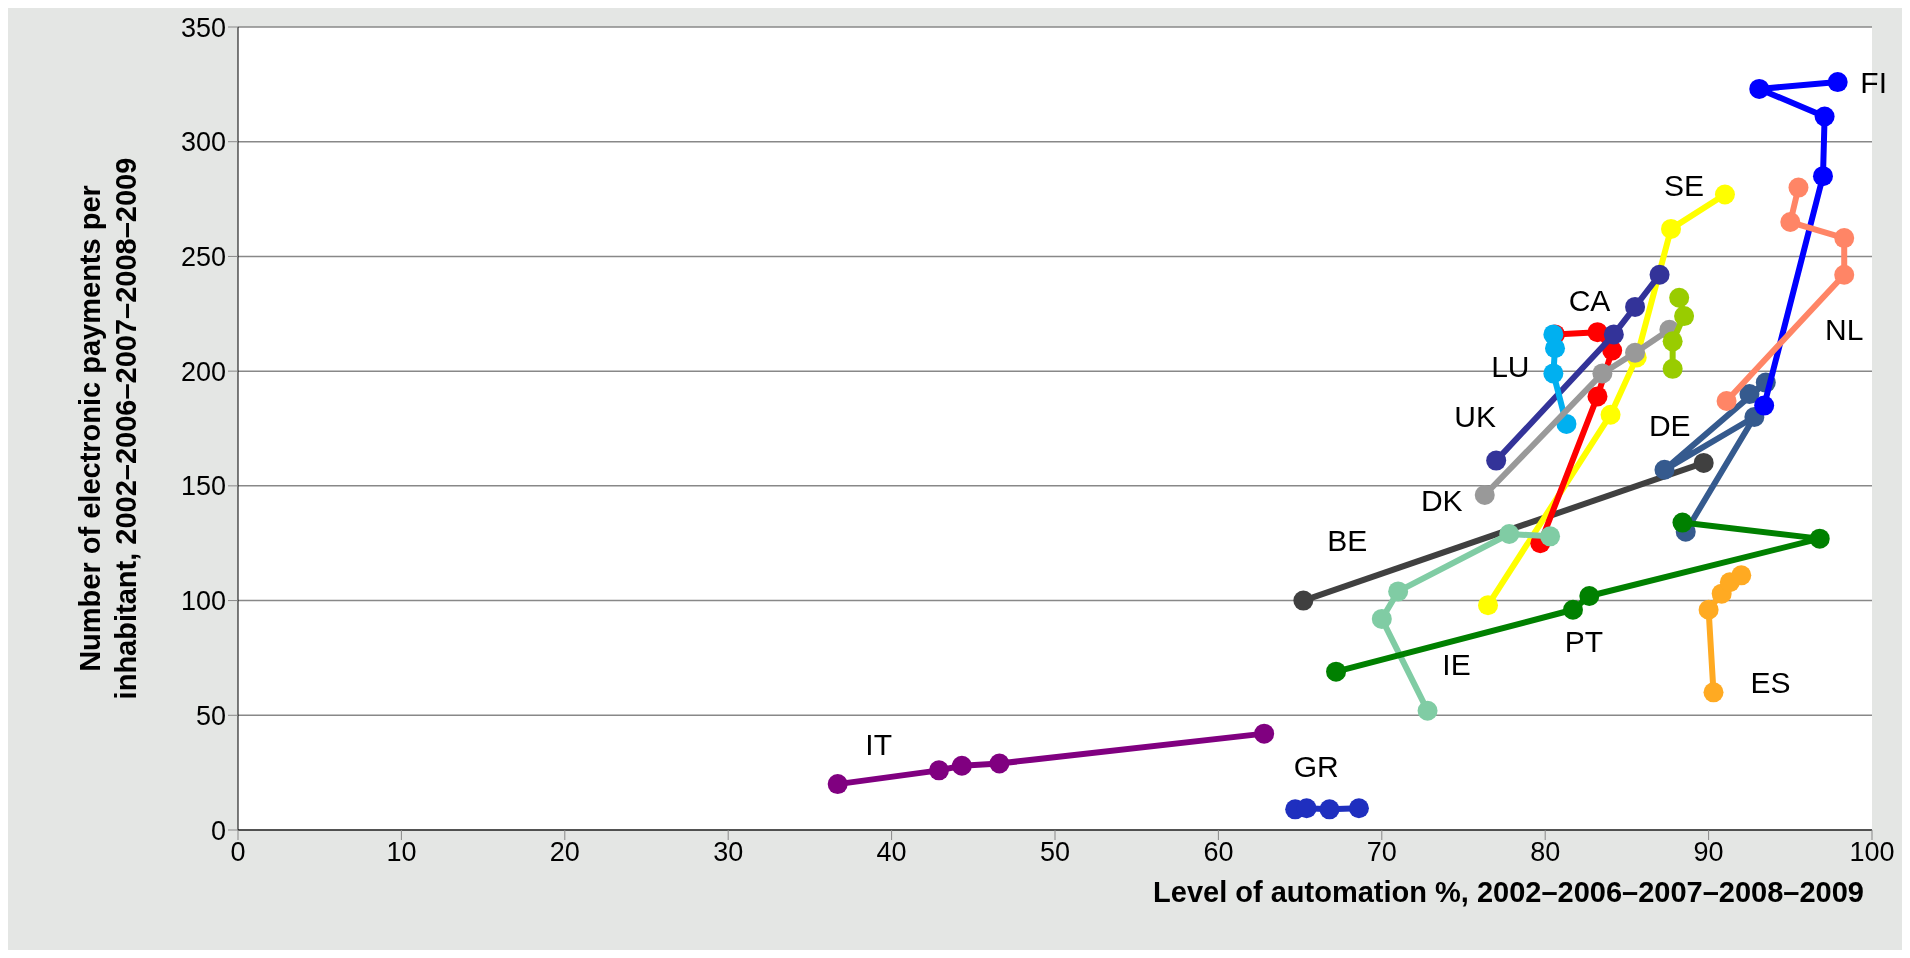 This screenshot has width=1910, height=958. What do you see at coordinates (1589, 300) in the screenshot?
I see `series-label: CA` at bounding box center [1589, 300].